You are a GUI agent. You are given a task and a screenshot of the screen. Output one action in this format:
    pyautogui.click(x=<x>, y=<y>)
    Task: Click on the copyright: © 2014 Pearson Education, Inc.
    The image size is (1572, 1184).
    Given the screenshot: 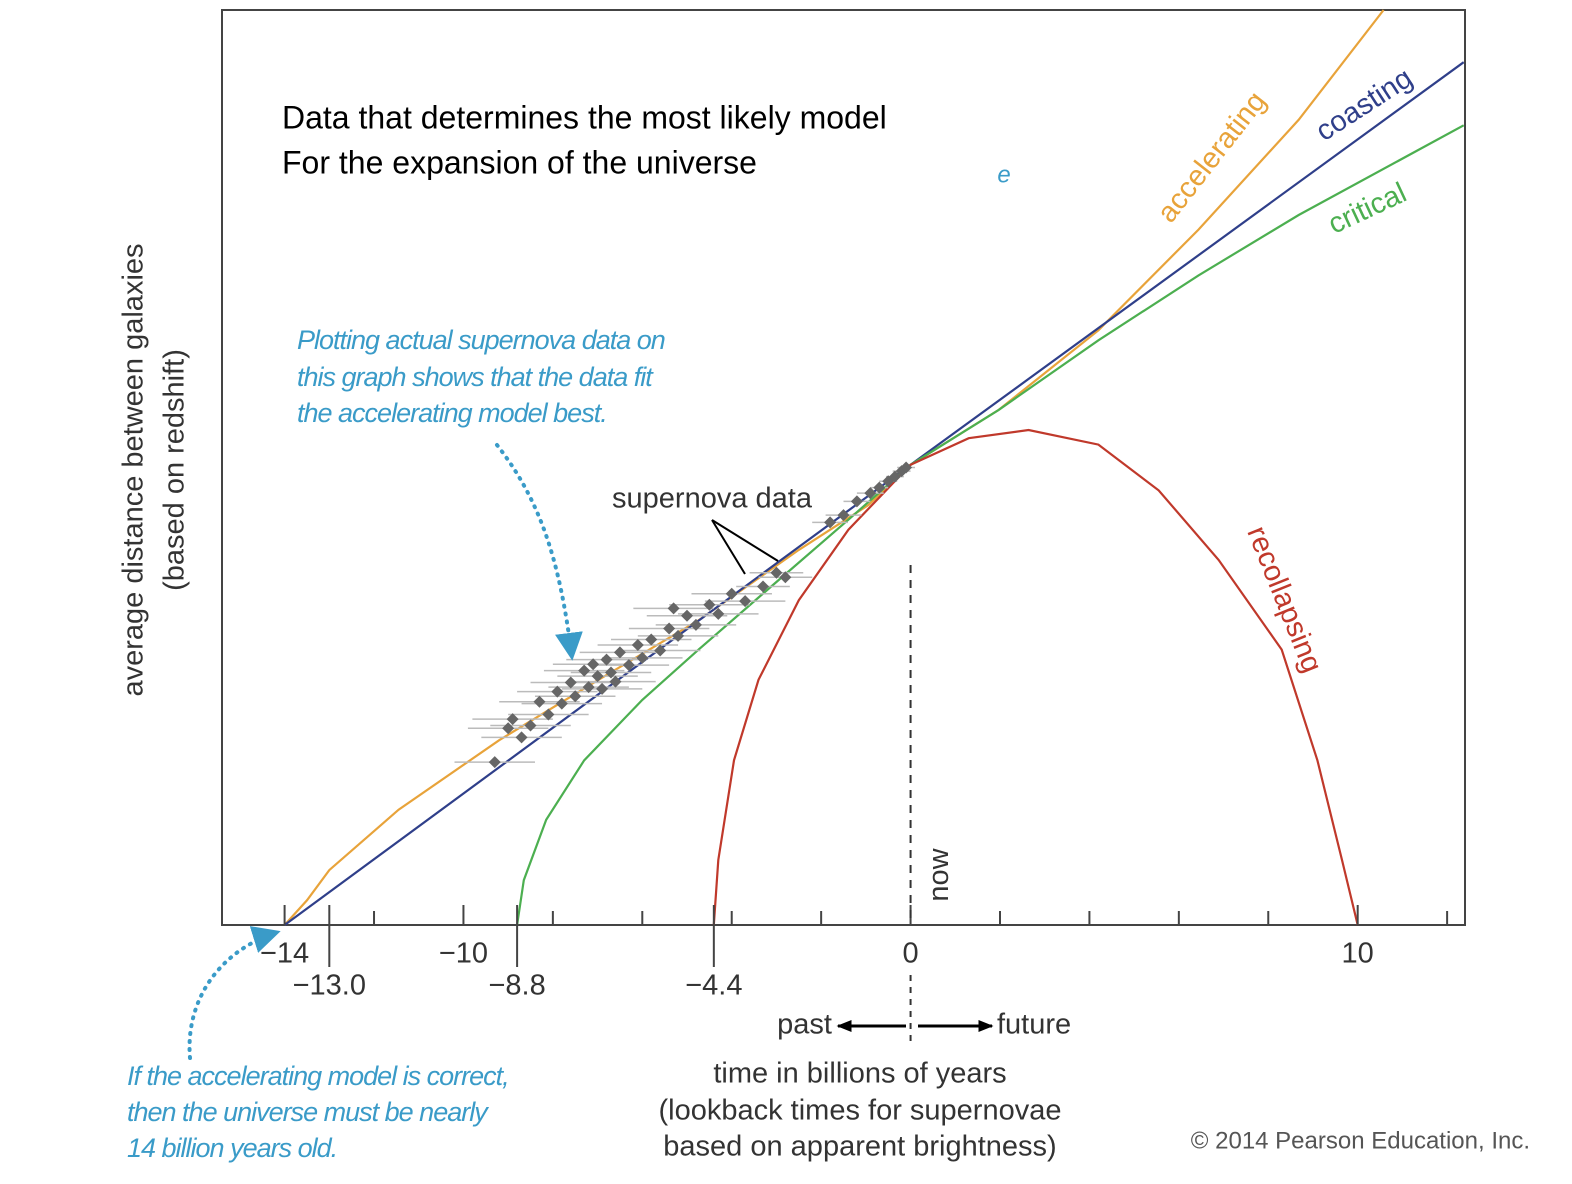 What is the action you would take?
    pyautogui.click(x=1360, y=1140)
    